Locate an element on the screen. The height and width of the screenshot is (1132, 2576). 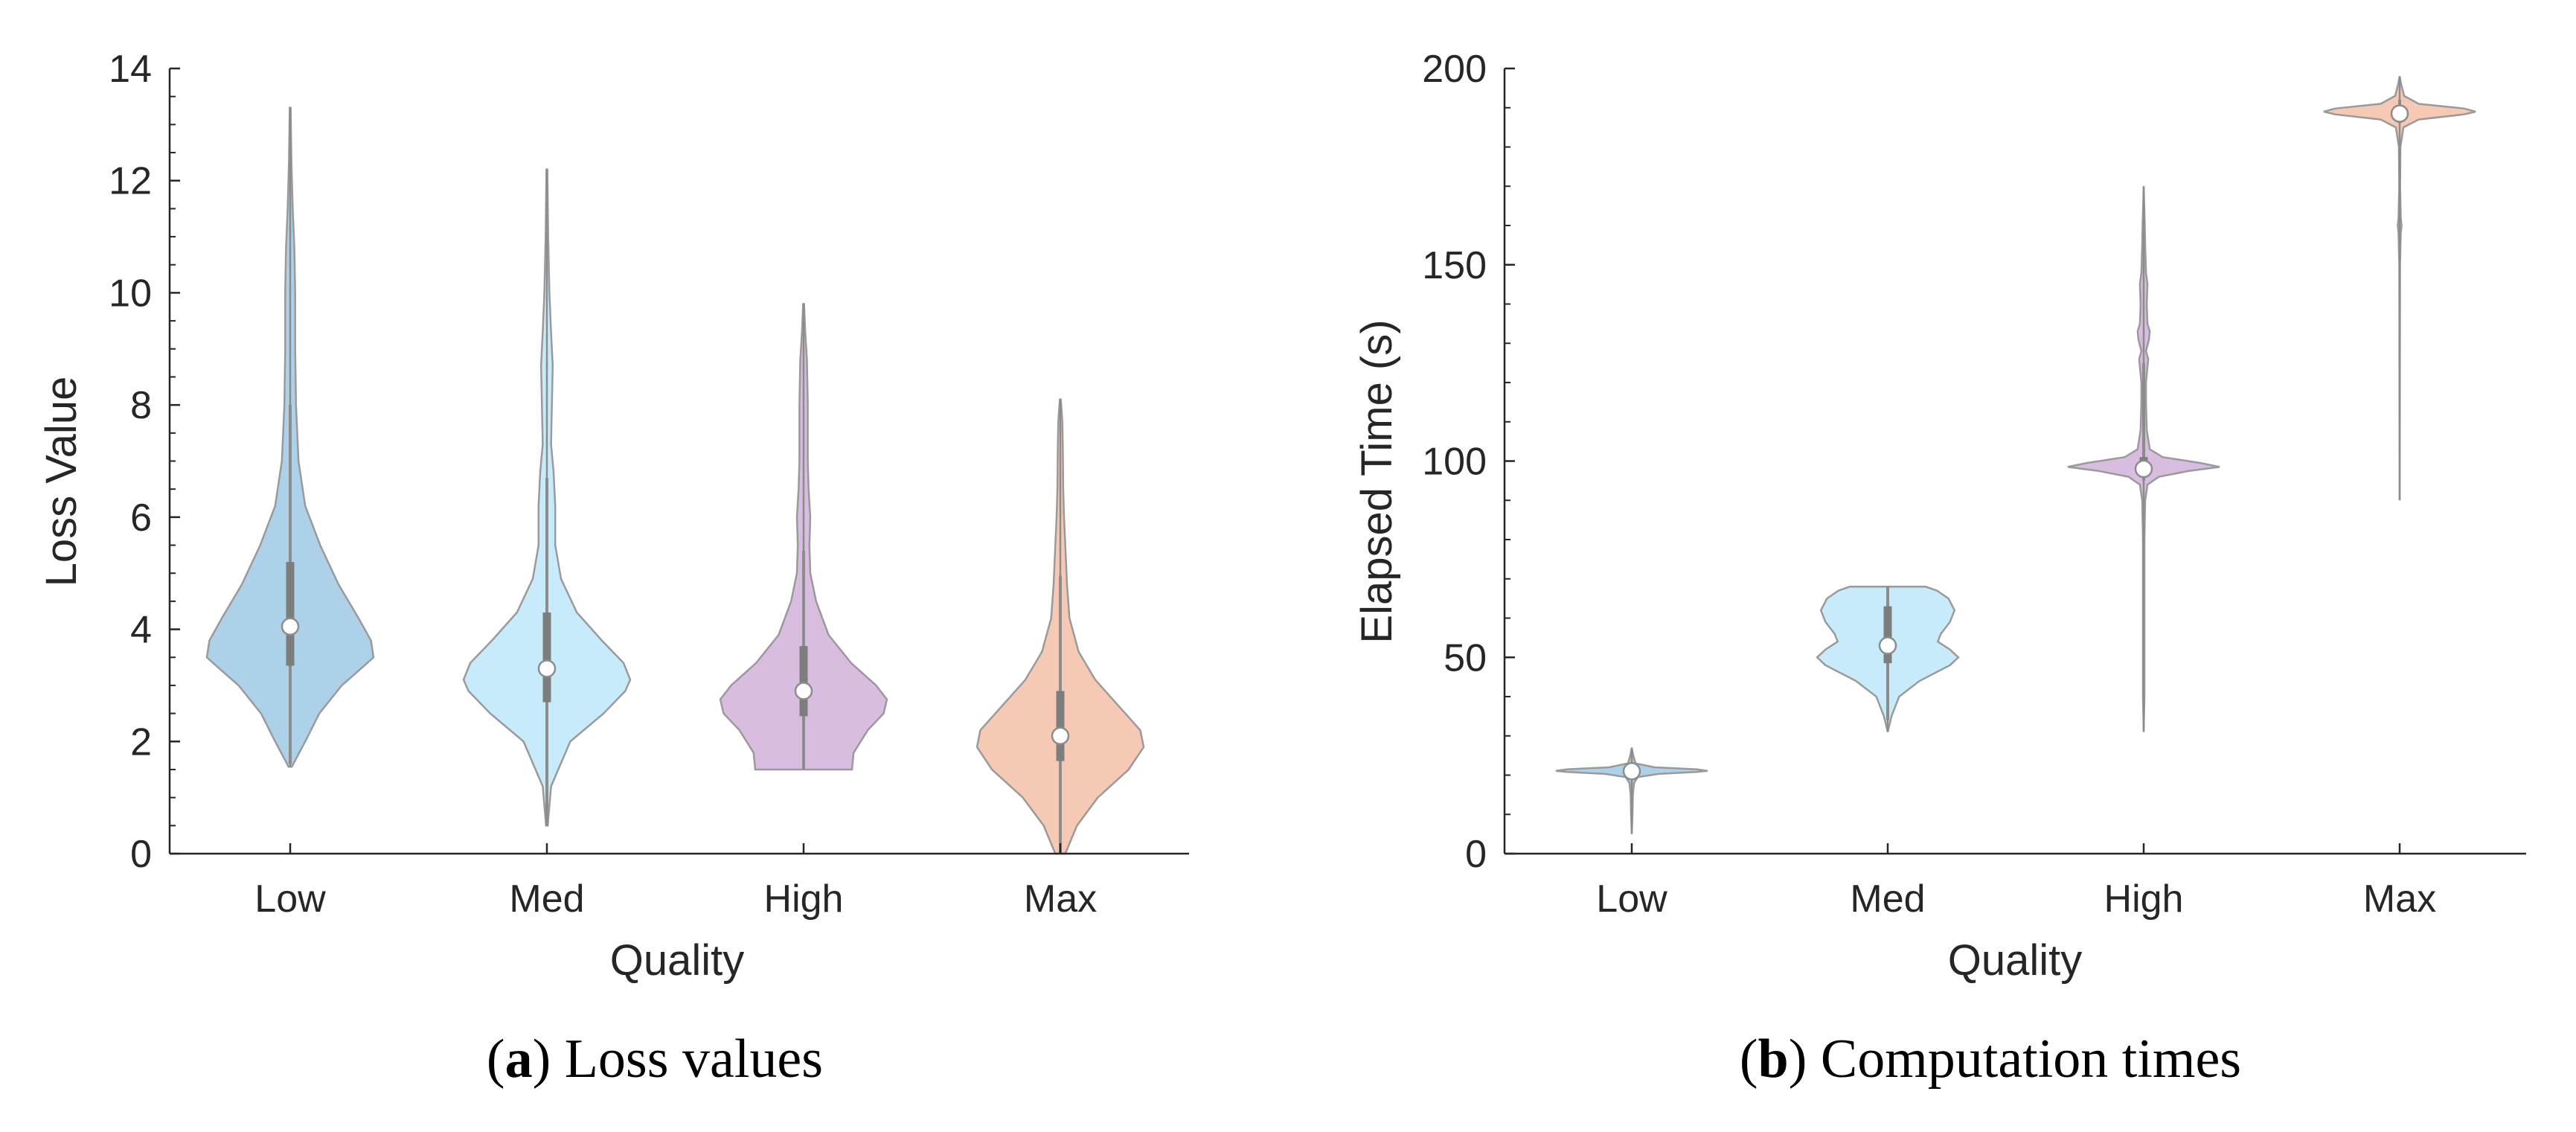
y-tick-label: 8 is located at coordinates (141, 405).